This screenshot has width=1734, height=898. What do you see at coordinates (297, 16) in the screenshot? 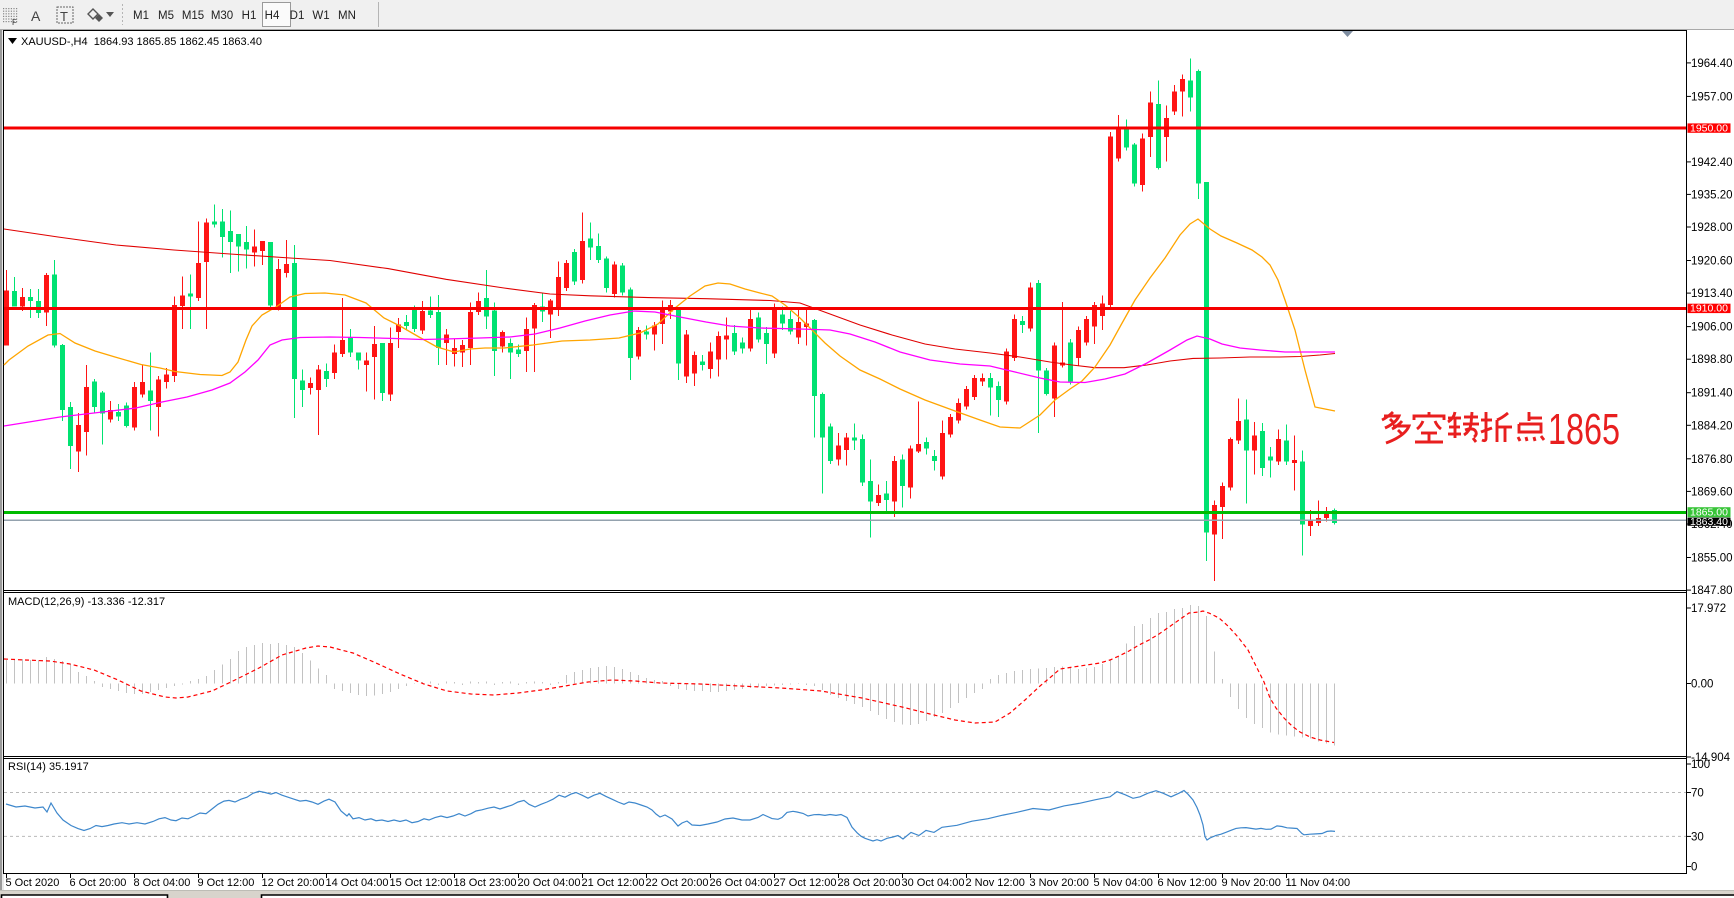
I see `svg-text: D1` at bounding box center [297, 16].